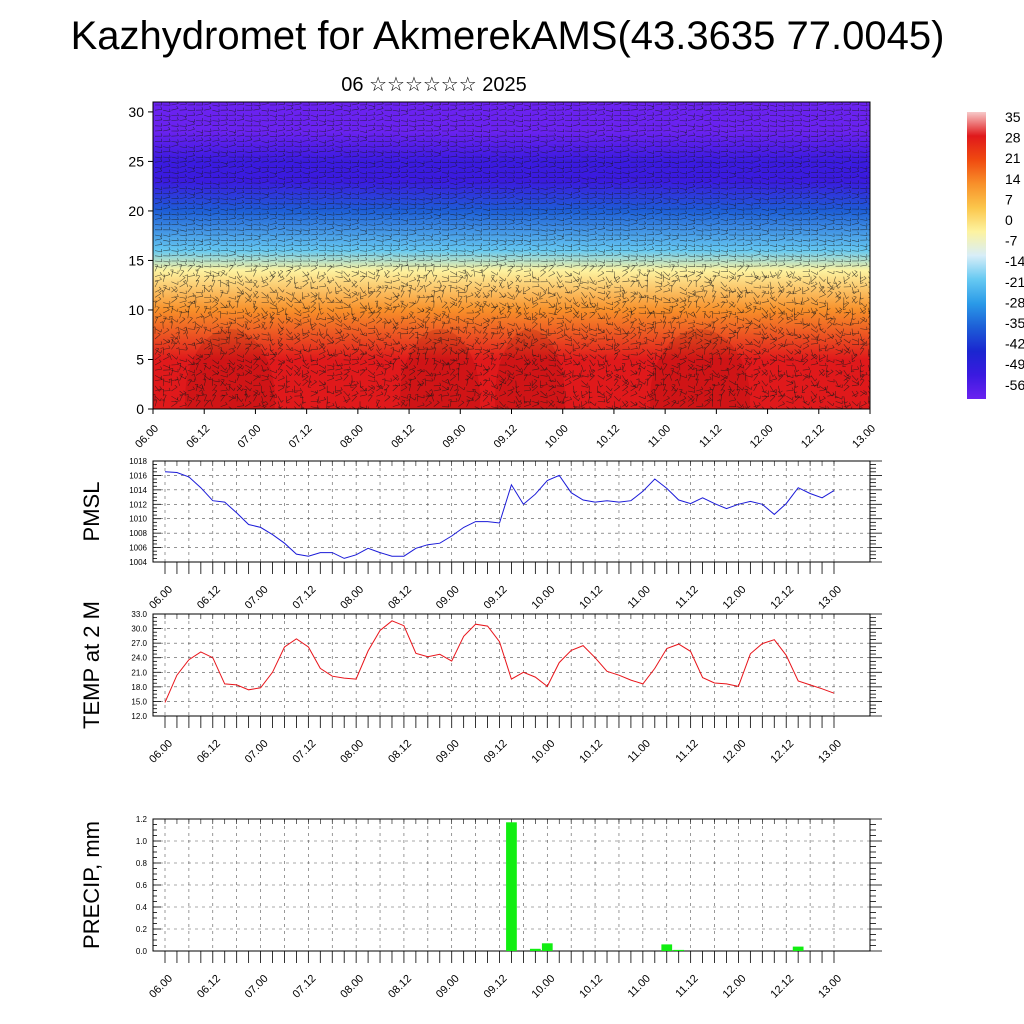  Describe the element at coordinates (1013, 158) in the screenshot. I see `colorbar-label: 21` at that location.